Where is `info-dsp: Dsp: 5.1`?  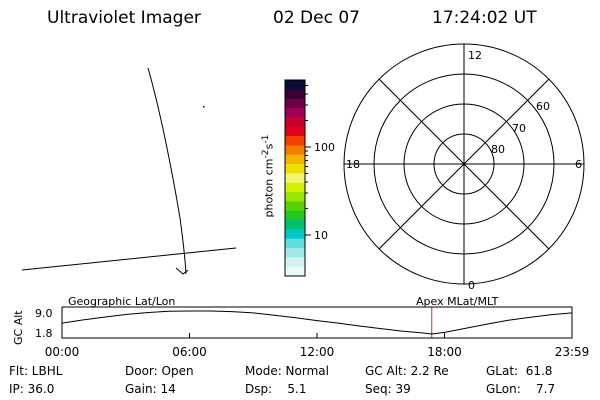 info-dsp: Dsp: 5.1 is located at coordinates (276, 389).